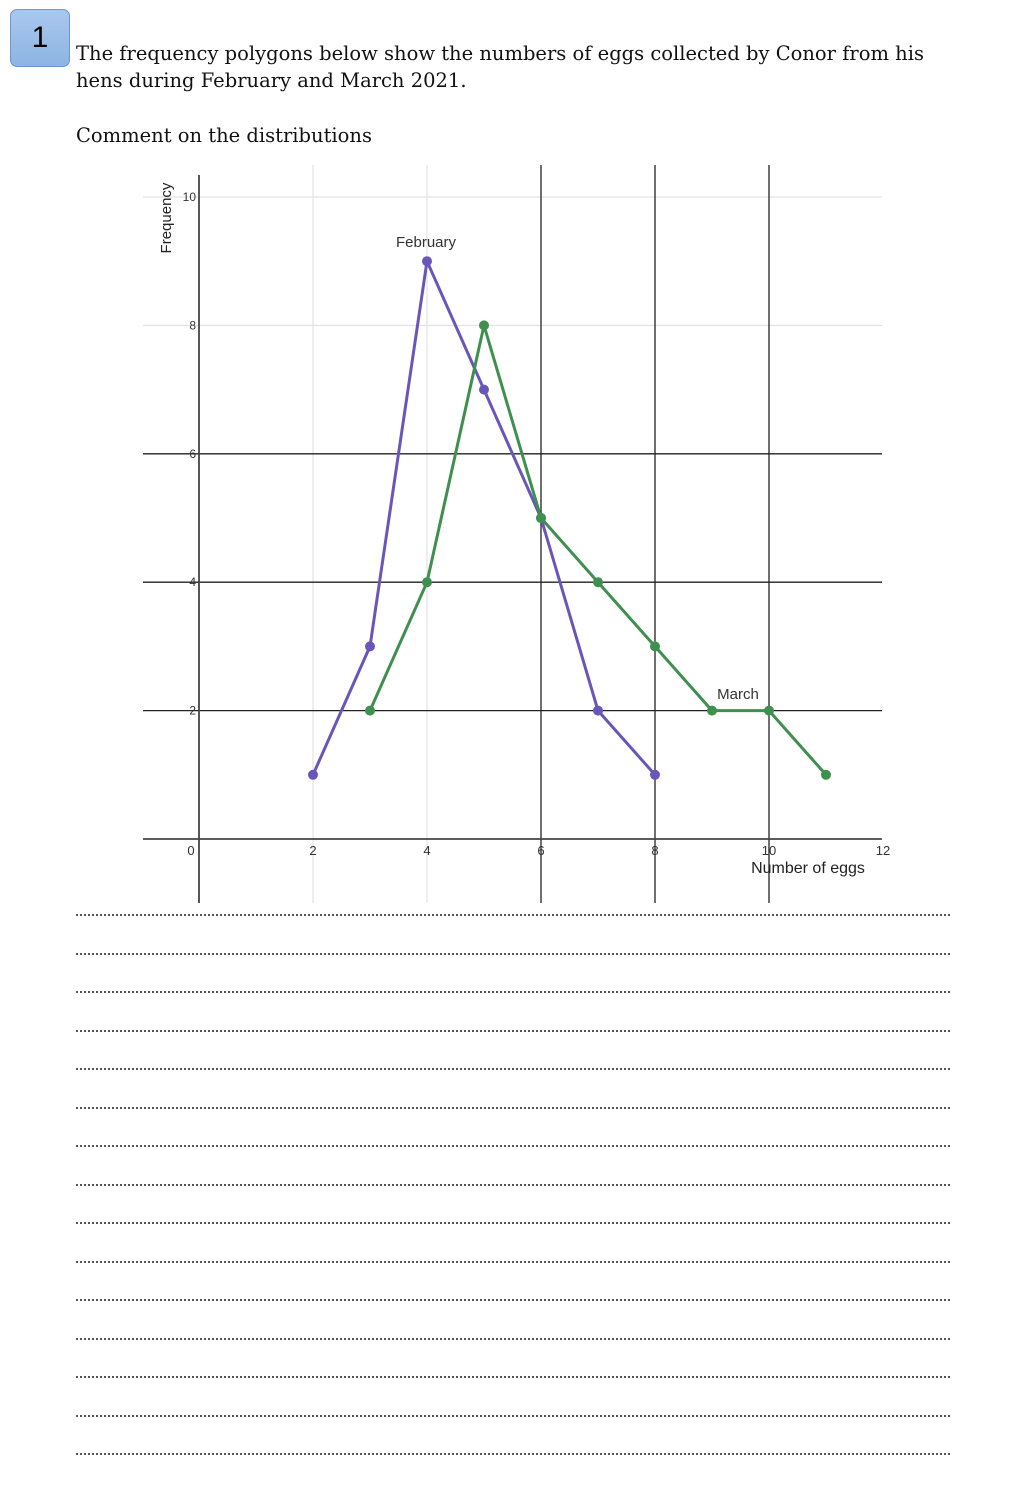 This screenshot has width=1024, height=1492. What do you see at coordinates (192, 454) in the screenshot?
I see `y-tick-label: 6` at bounding box center [192, 454].